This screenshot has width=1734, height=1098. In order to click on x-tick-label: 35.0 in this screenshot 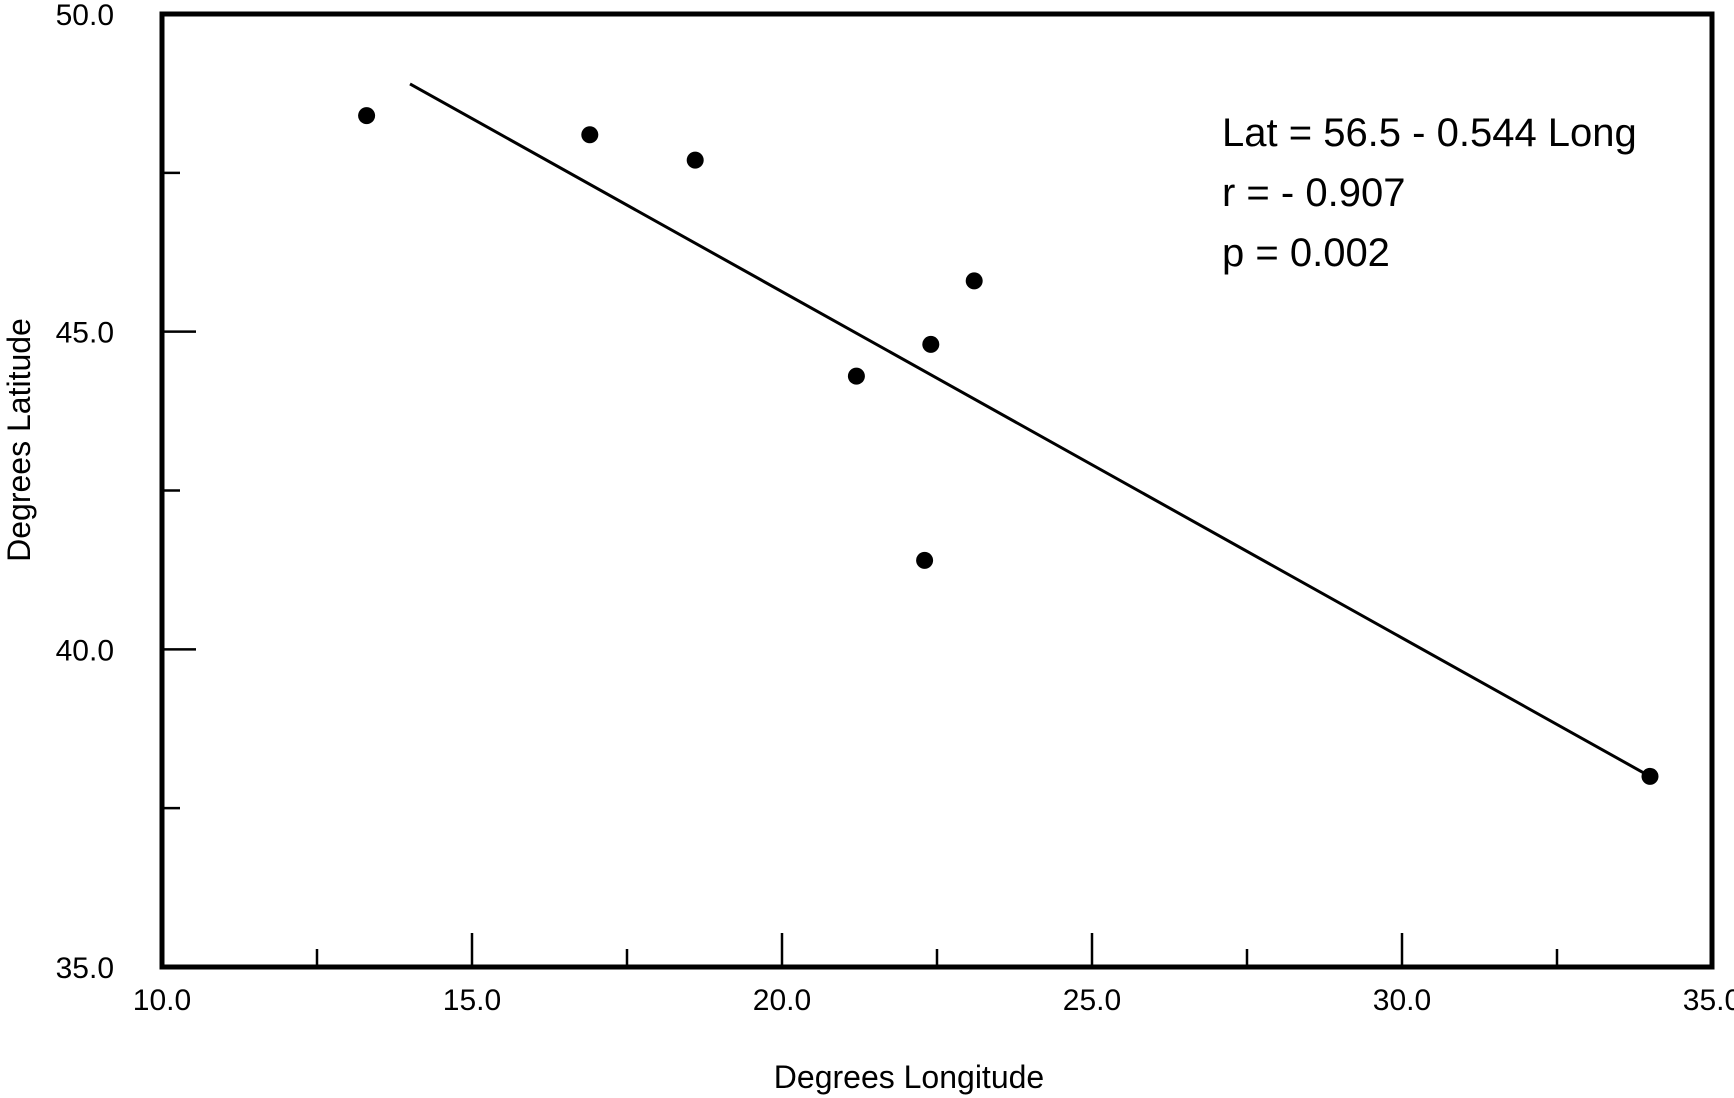, I will do `click(1708, 1000)`.